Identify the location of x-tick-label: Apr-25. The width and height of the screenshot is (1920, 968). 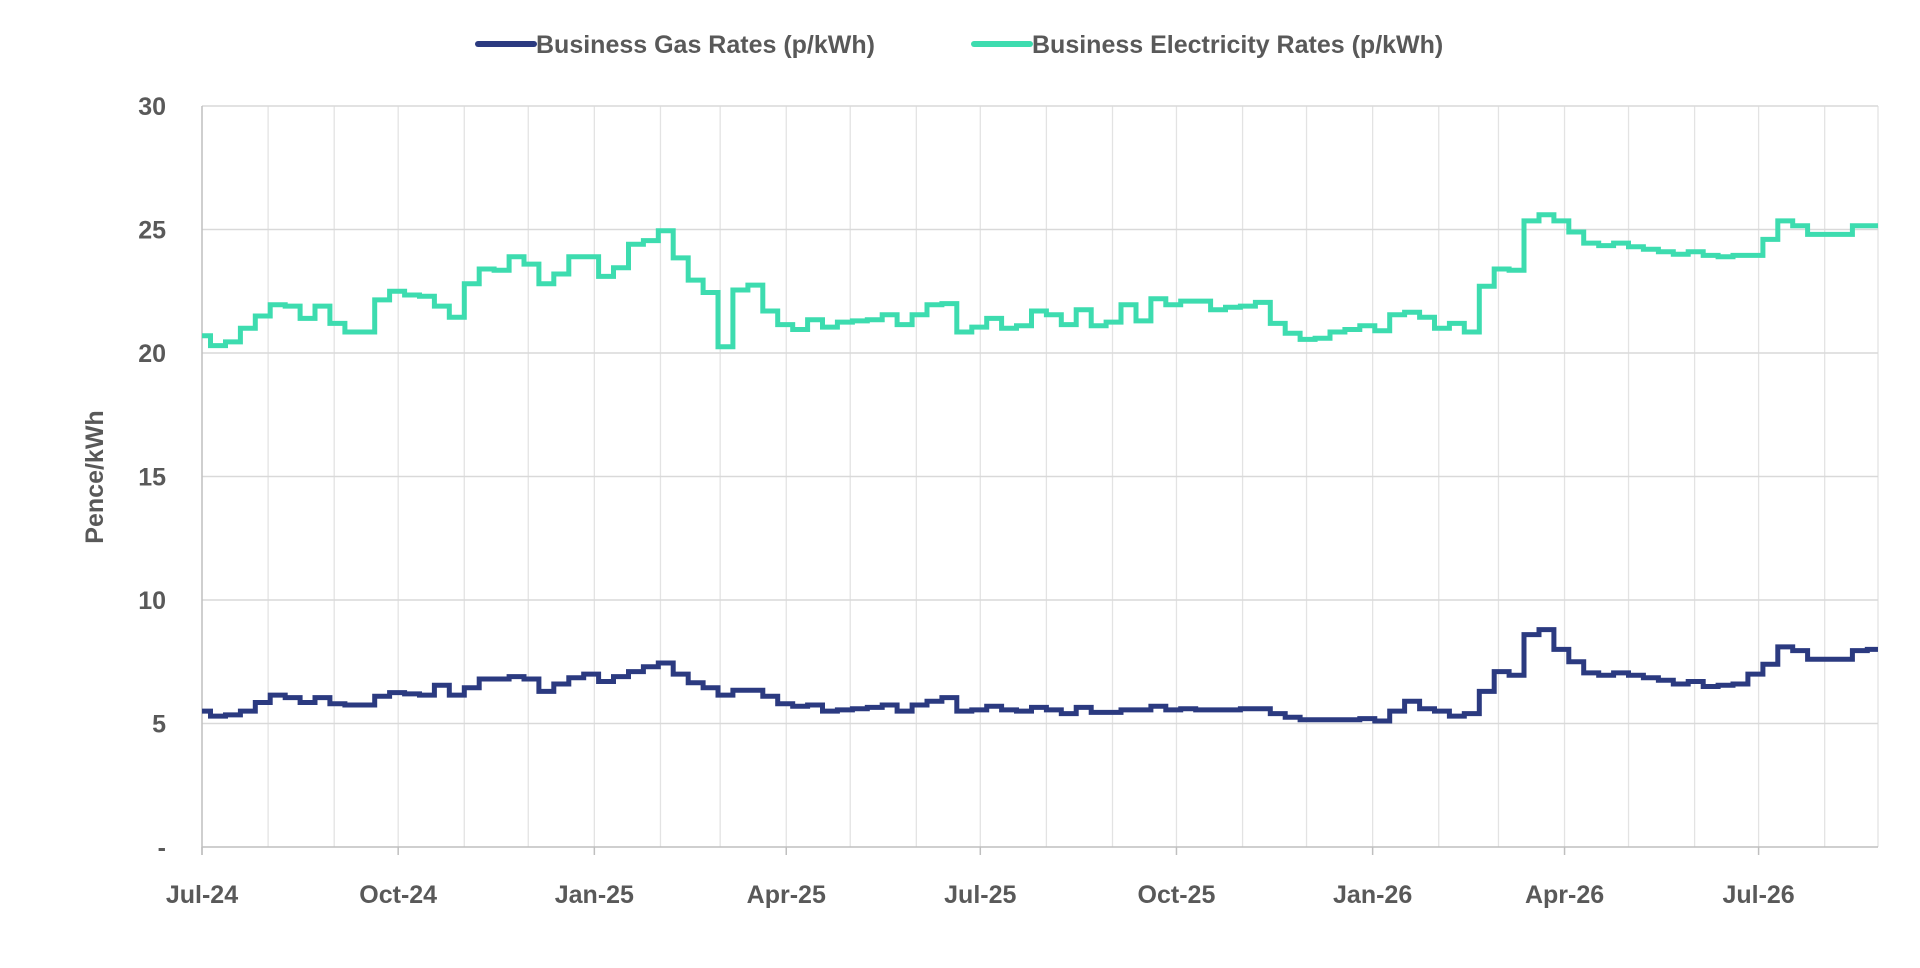
(786, 895).